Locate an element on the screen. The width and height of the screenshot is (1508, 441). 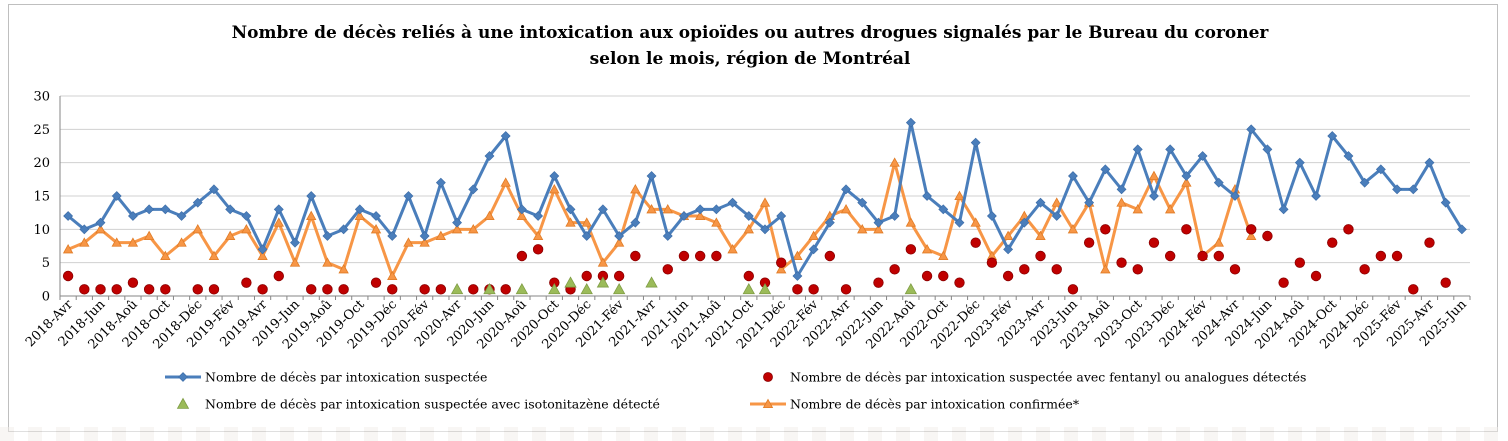
legend-marker-suspected is located at coordinates (183, 377).